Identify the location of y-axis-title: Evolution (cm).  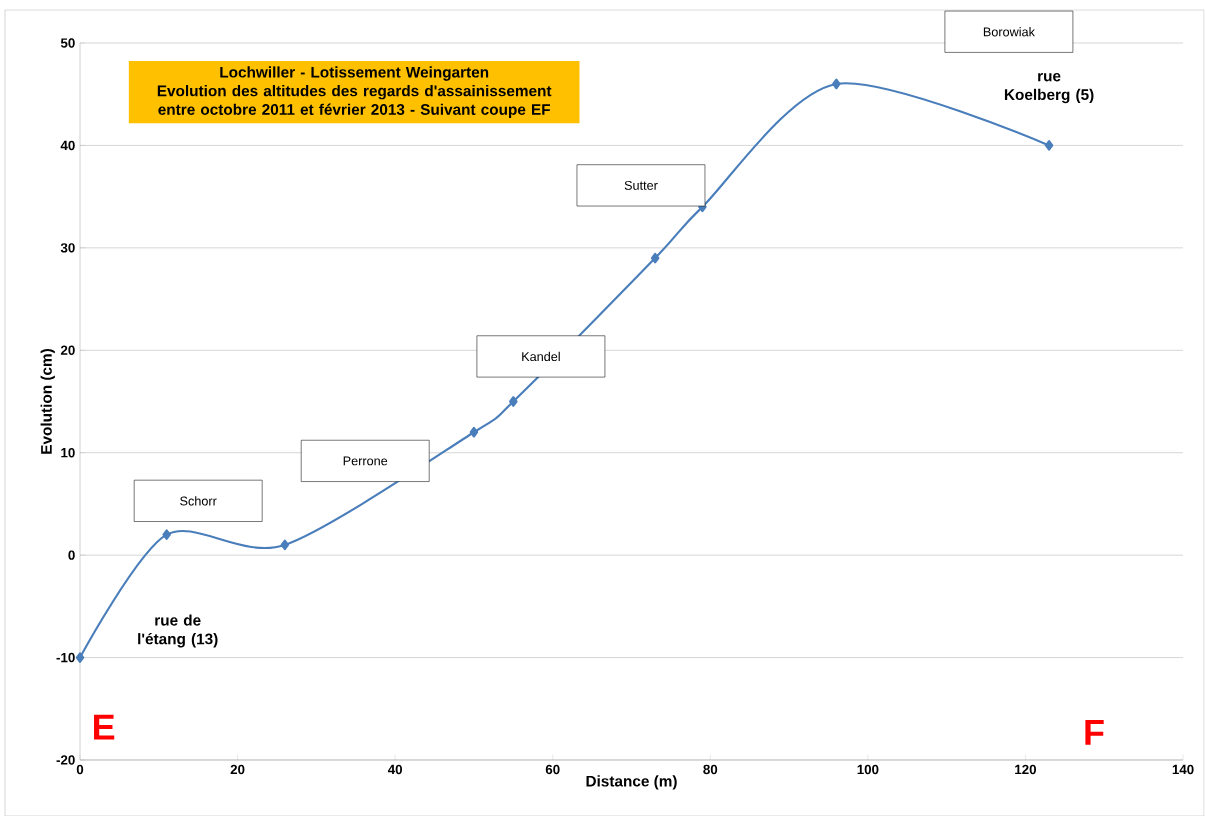
(47, 401).